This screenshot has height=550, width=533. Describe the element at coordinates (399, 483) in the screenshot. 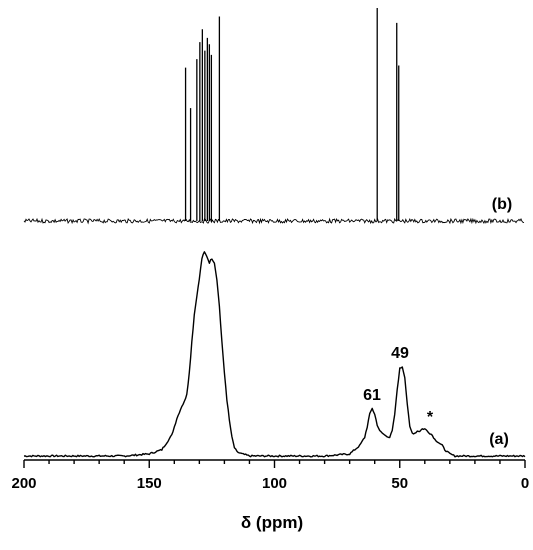

I see `x-tick-label-50: 50` at that location.